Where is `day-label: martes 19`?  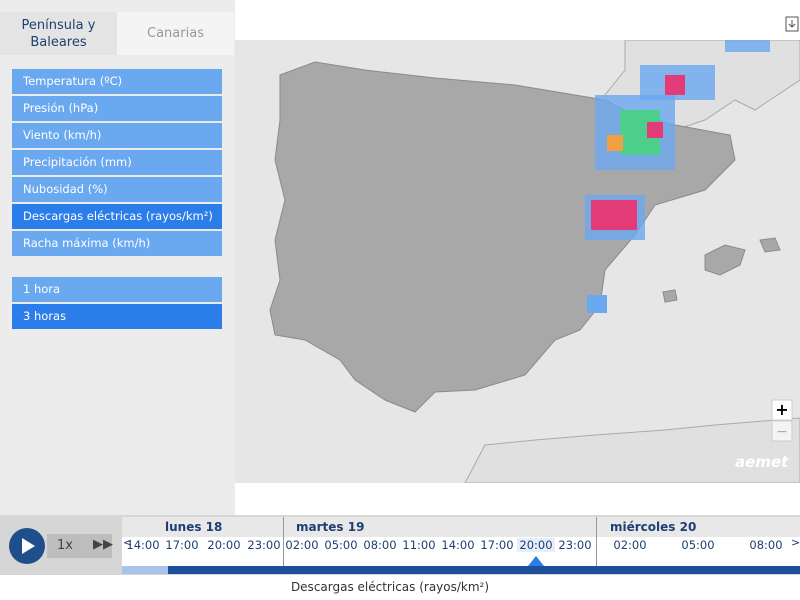 day-label: martes 19 is located at coordinates (330, 527).